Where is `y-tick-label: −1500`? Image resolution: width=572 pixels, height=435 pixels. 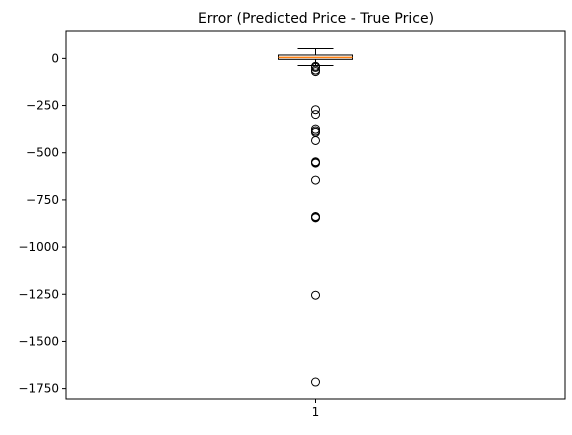
y-tick-label: −1500 is located at coordinates (38, 341).